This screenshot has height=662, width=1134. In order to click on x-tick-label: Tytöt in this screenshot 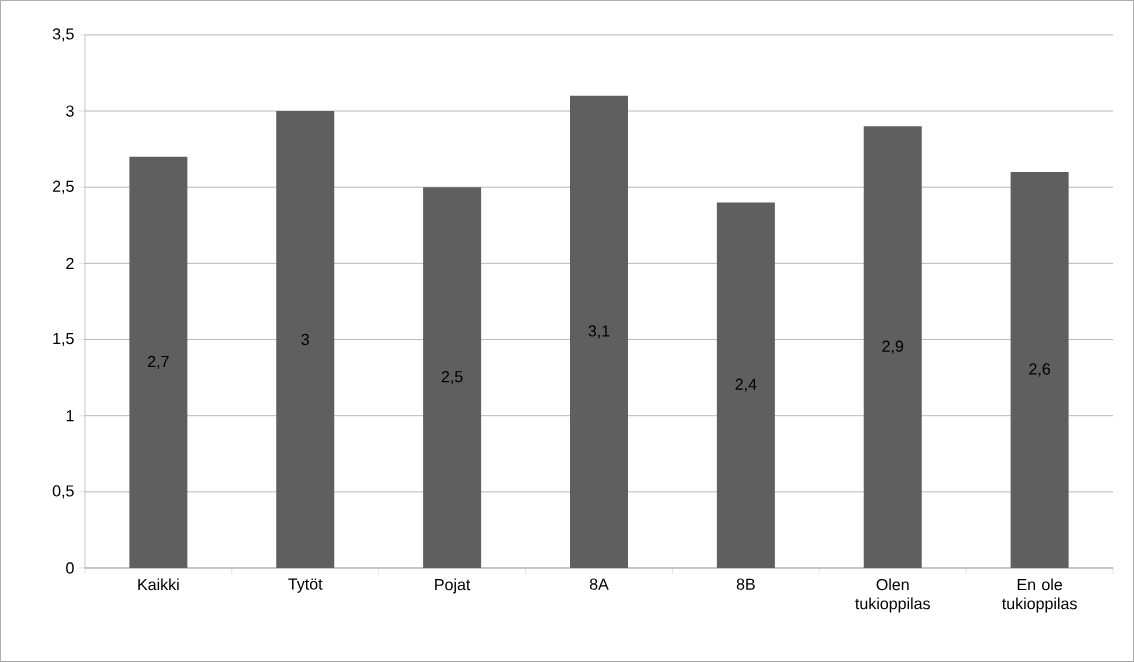, I will do `click(305, 585)`.